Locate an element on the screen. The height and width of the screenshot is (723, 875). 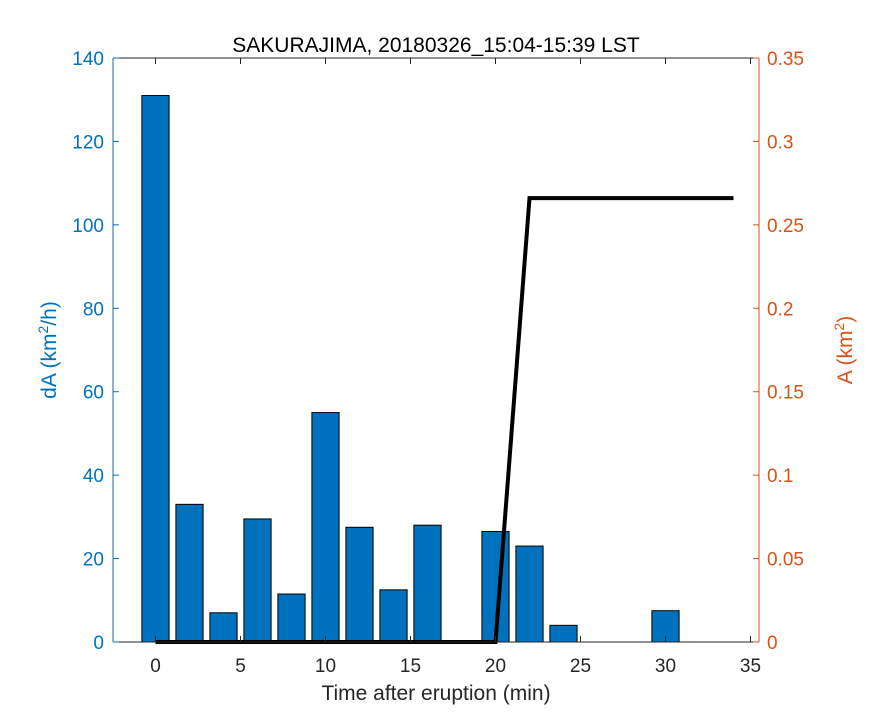
left-y-axis-label-sup: 2 is located at coordinates (43, 329).